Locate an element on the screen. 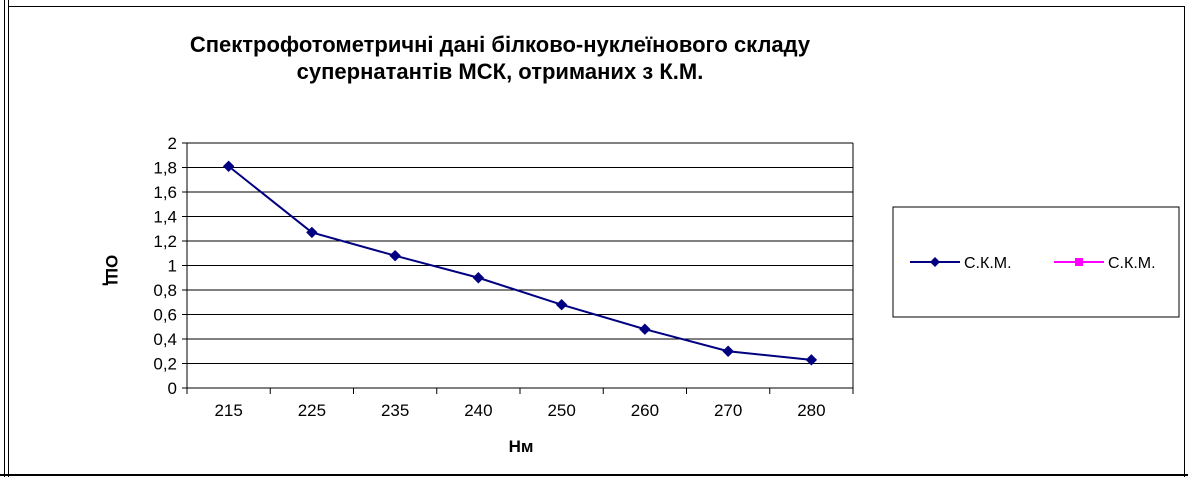 The width and height of the screenshot is (1188, 477). x-tick-label: 215 is located at coordinates (228, 410).